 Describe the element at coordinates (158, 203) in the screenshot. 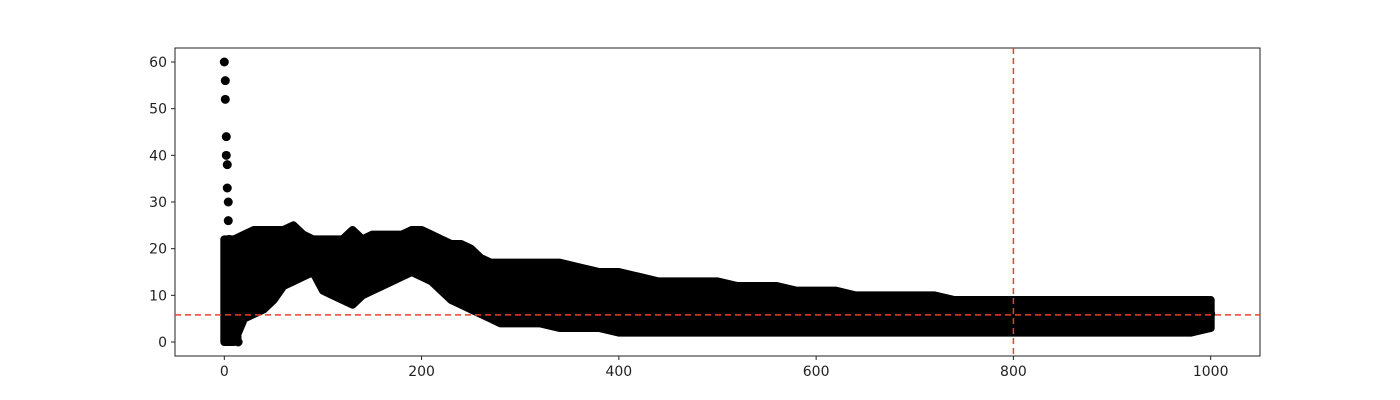

I see `y-tick-label: 30` at that location.